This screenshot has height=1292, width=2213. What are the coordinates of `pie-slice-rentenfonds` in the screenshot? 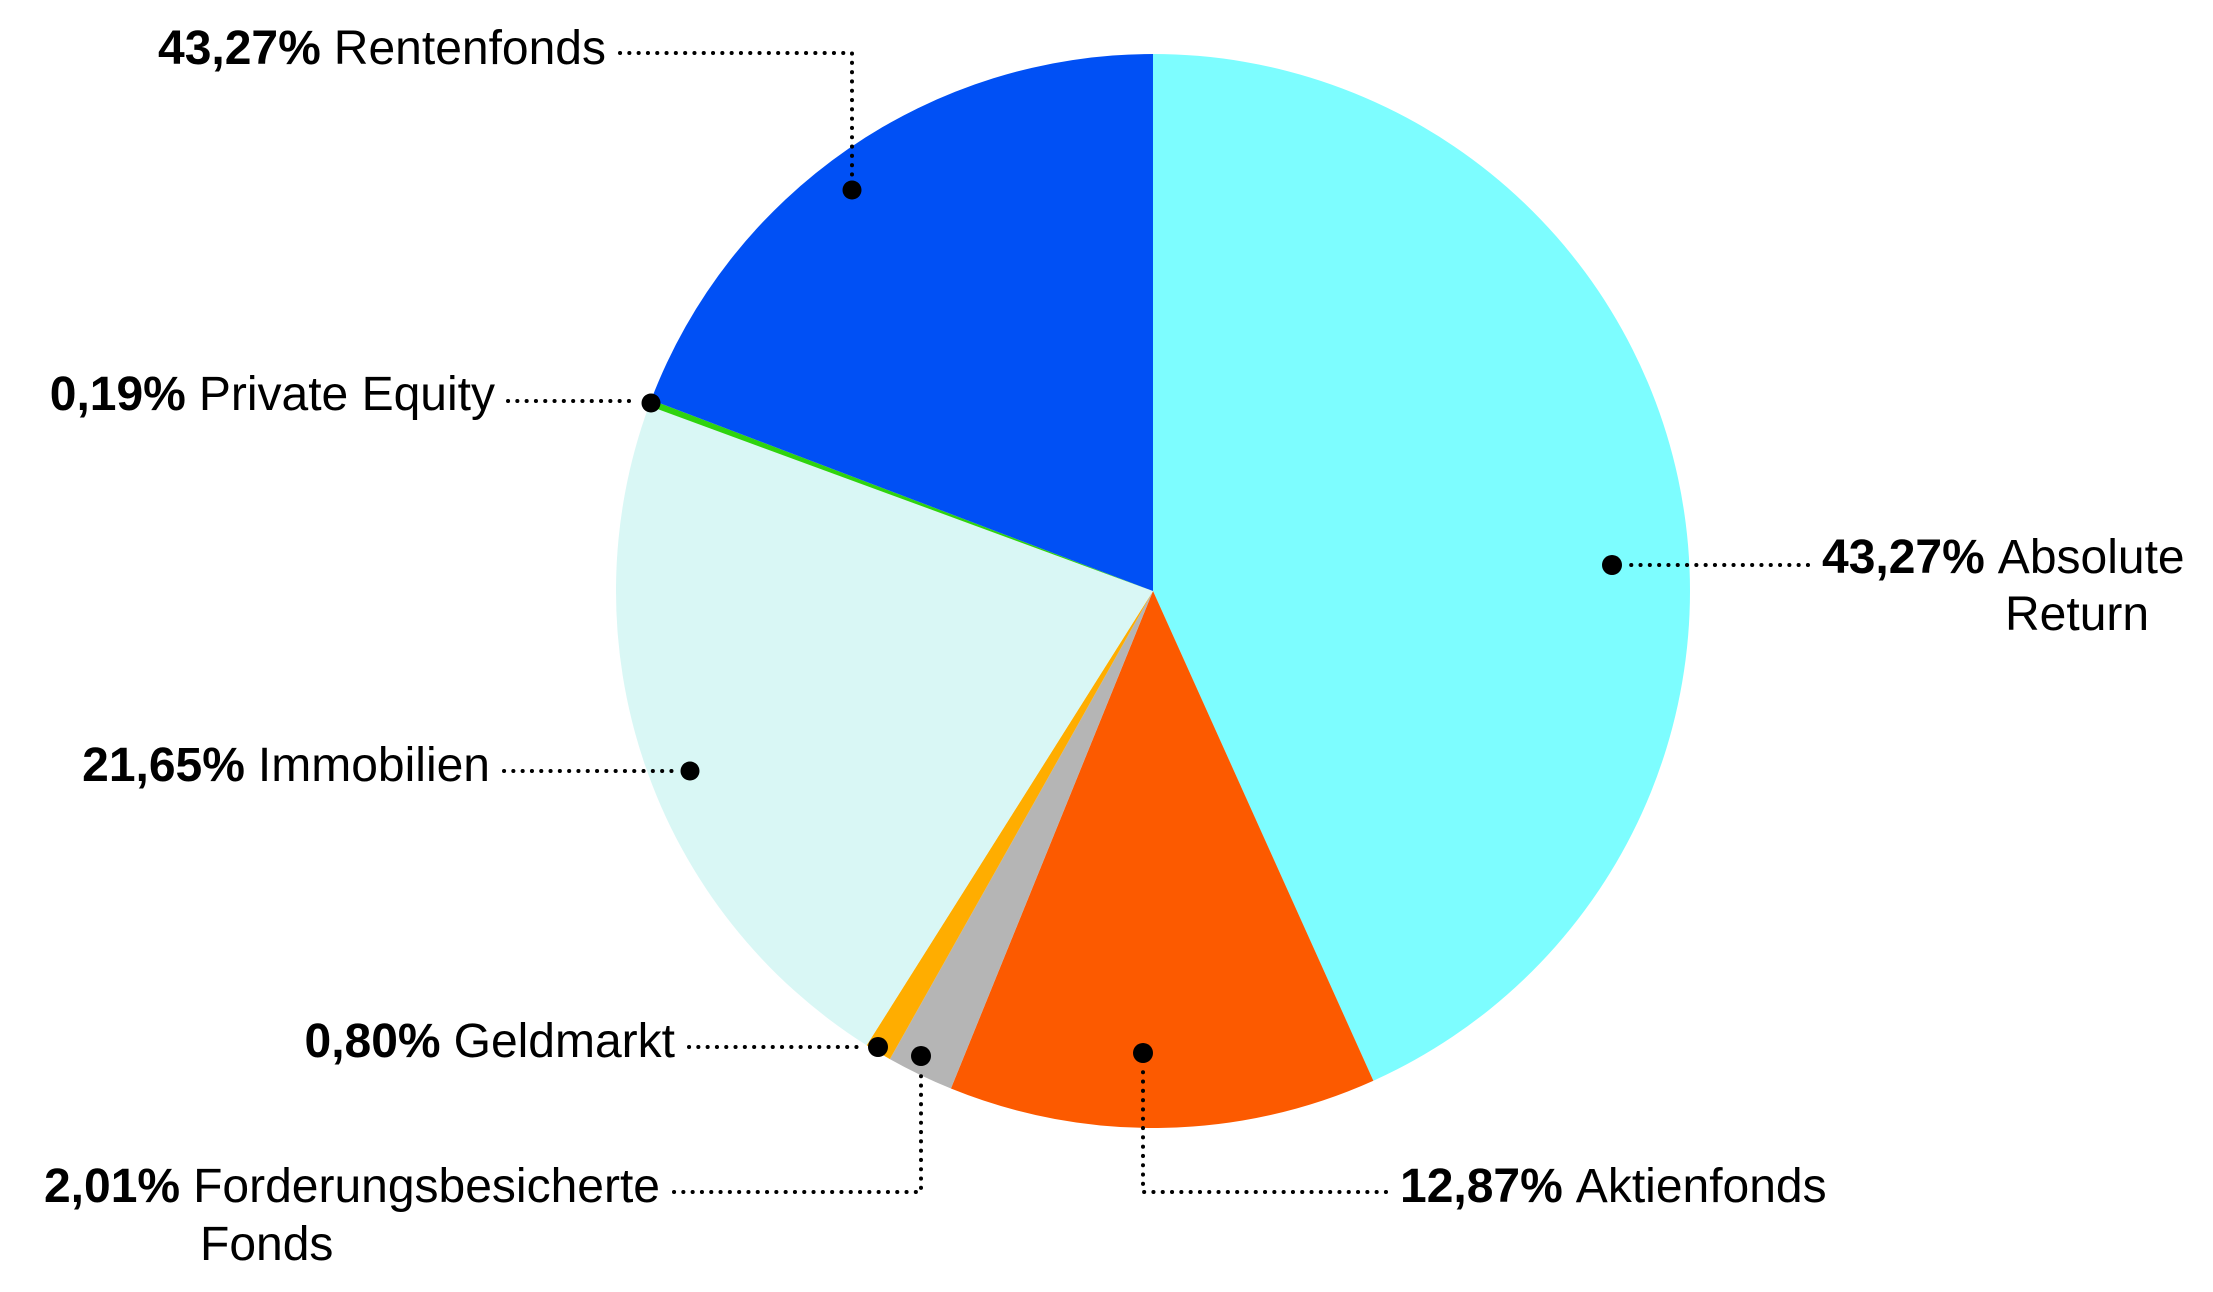 It's located at (902, 322).